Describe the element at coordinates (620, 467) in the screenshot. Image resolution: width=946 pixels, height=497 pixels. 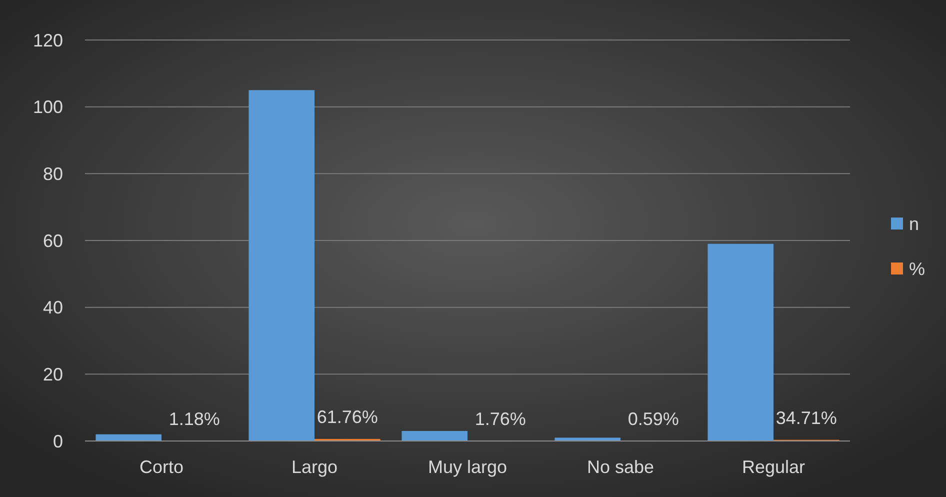
I see `x-tick-label: No sabe` at that location.